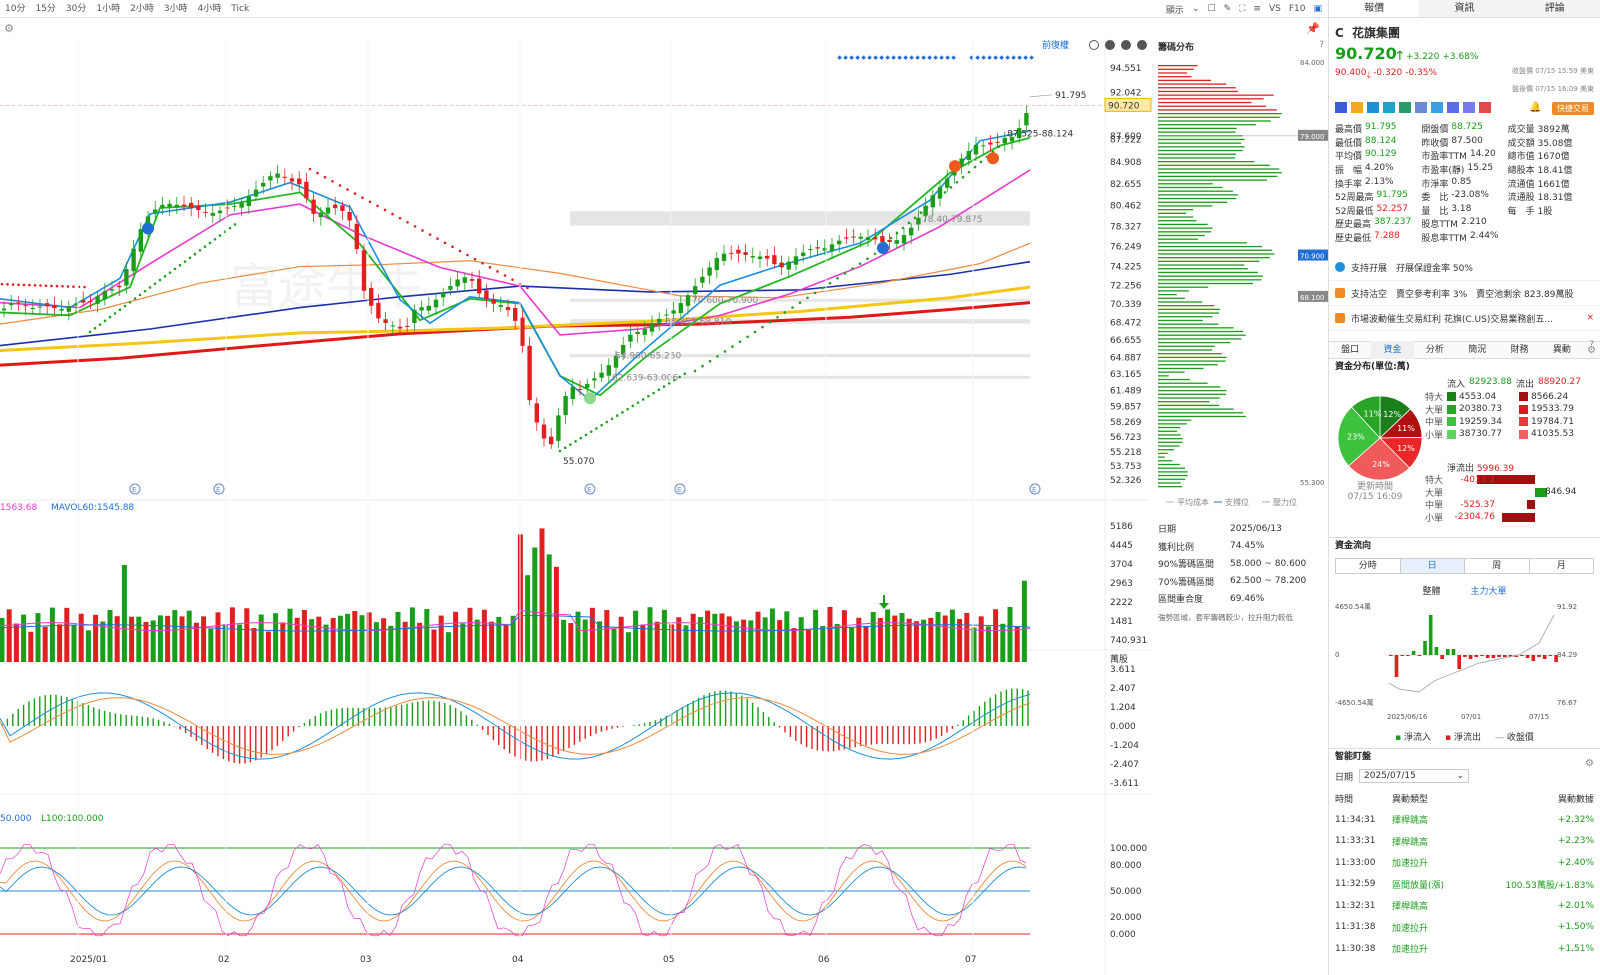 This screenshot has height=975, width=1600. What do you see at coordinates (1174, 10) in the screenshot?
I see `display-menu: 顯示` at bounding box center [1174, 10].